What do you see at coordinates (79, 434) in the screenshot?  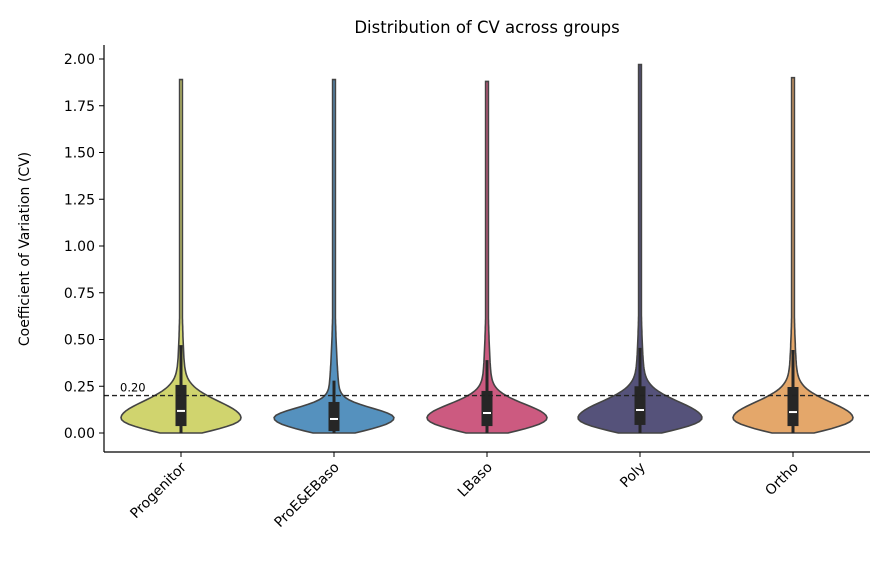 I see `y-tick-label: 0.00` at bounding box center [79, 434].